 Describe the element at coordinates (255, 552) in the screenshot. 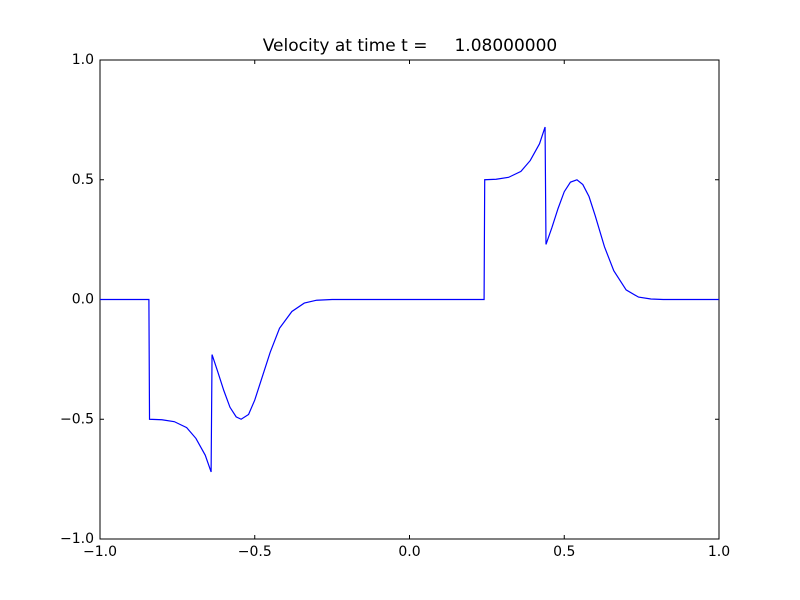

I see `x-tick-label: −0.5` at that location.